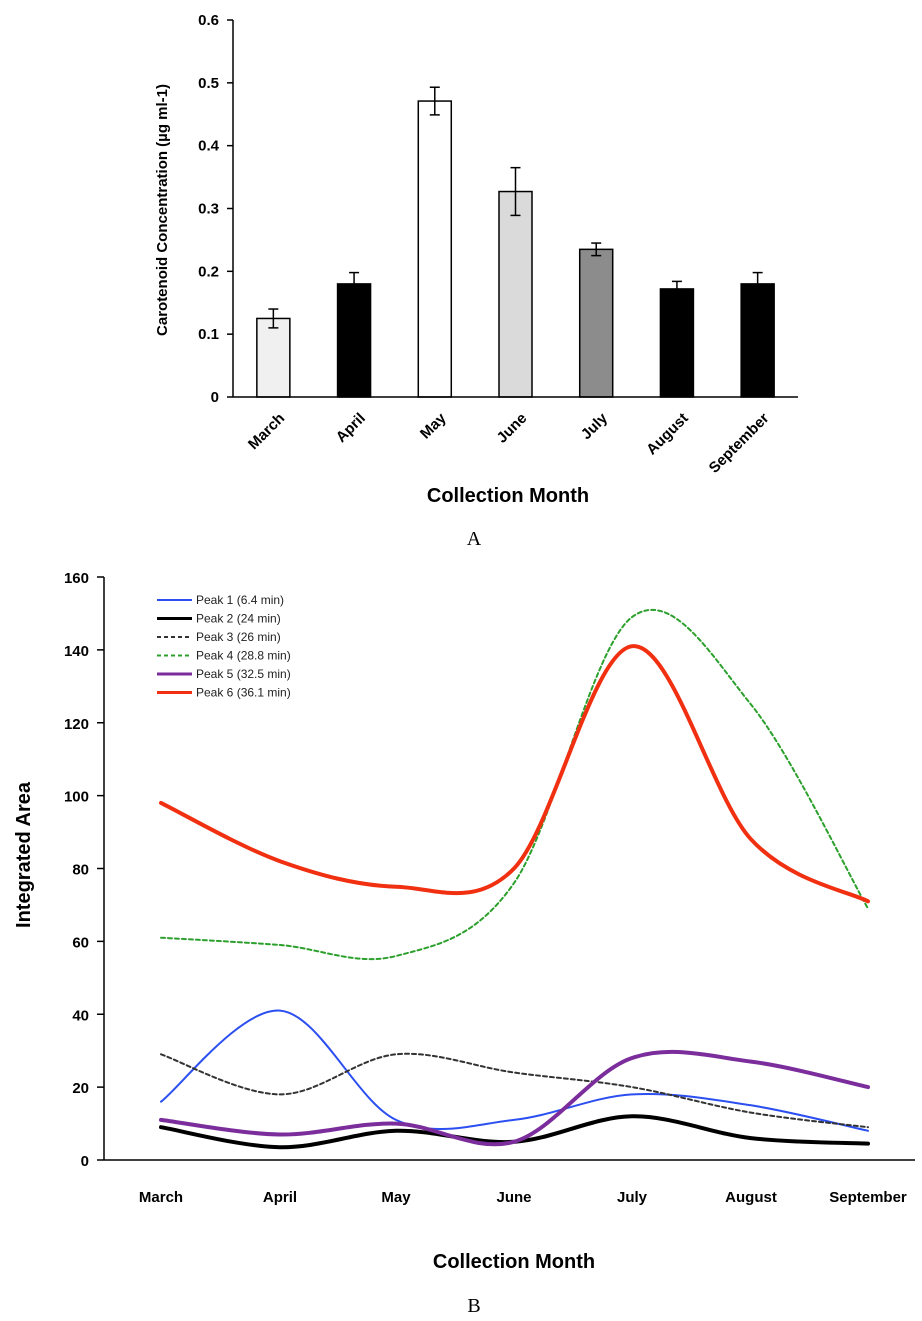 Image resolution: width=922 pixels, height=1321 pixels. Describe the element at coordinates (162, 210) in the screenshot. I see `chart-a-y-axis-title: Carotenoid Concentration (µg ml-1)` at that location.